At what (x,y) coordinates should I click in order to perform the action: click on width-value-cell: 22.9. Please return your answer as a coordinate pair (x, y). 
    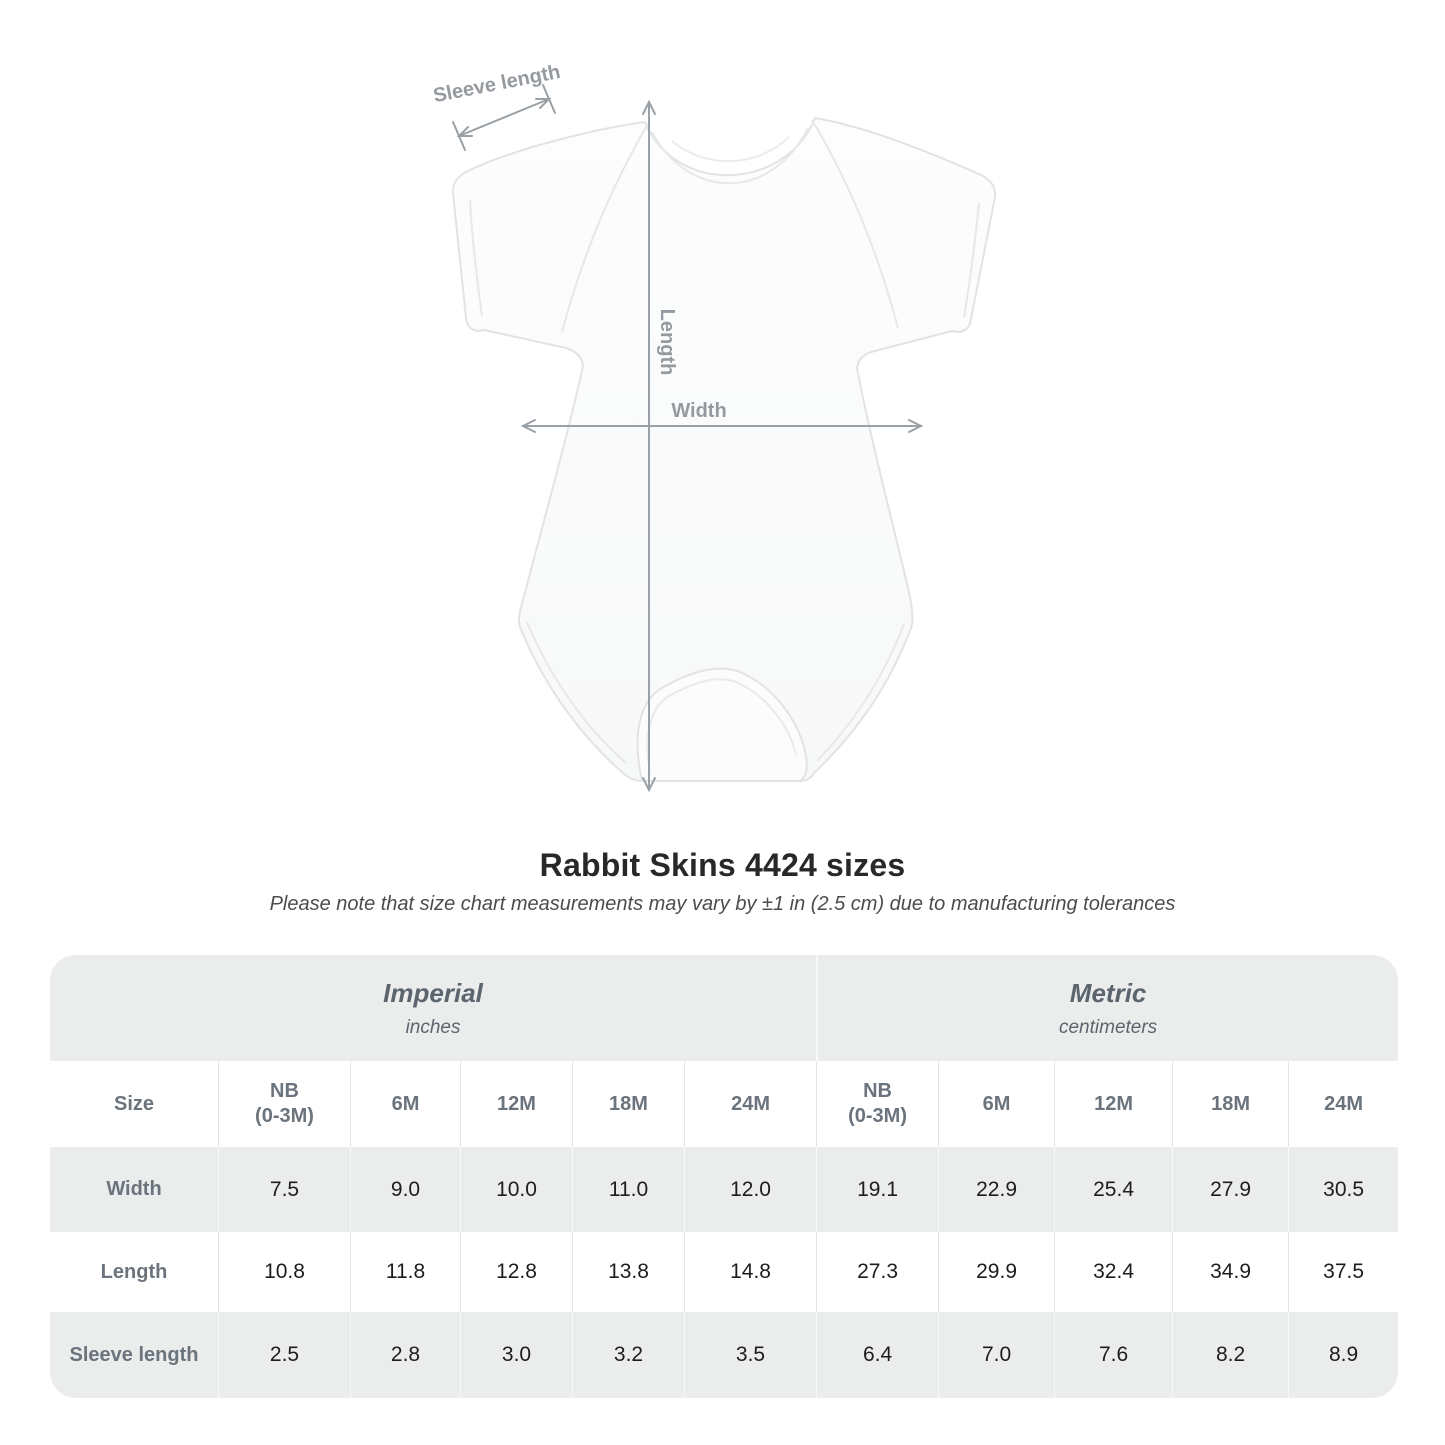
    Looking at the image, I should click on (996, 1189).